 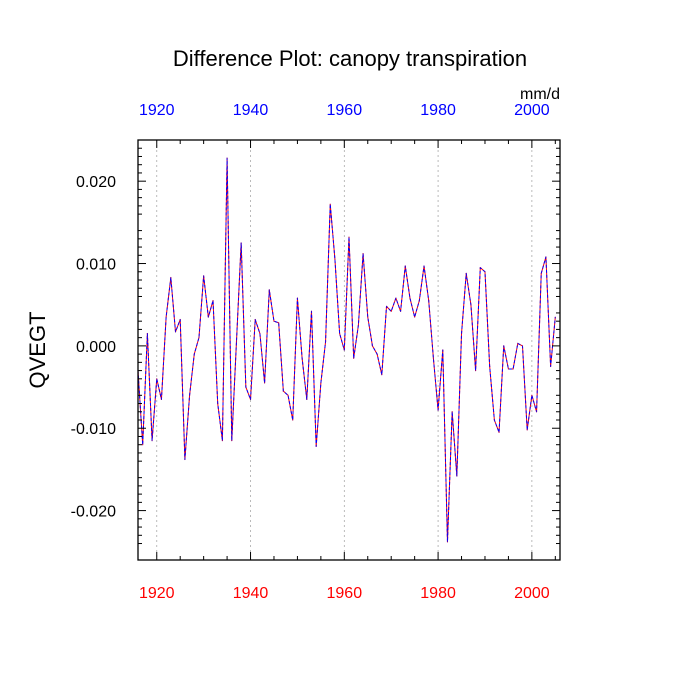 What do you see at coordinates (345, 110) in the screenshot?
I see `x-tick-label-top: 1960` at bounding box center [345, 110].